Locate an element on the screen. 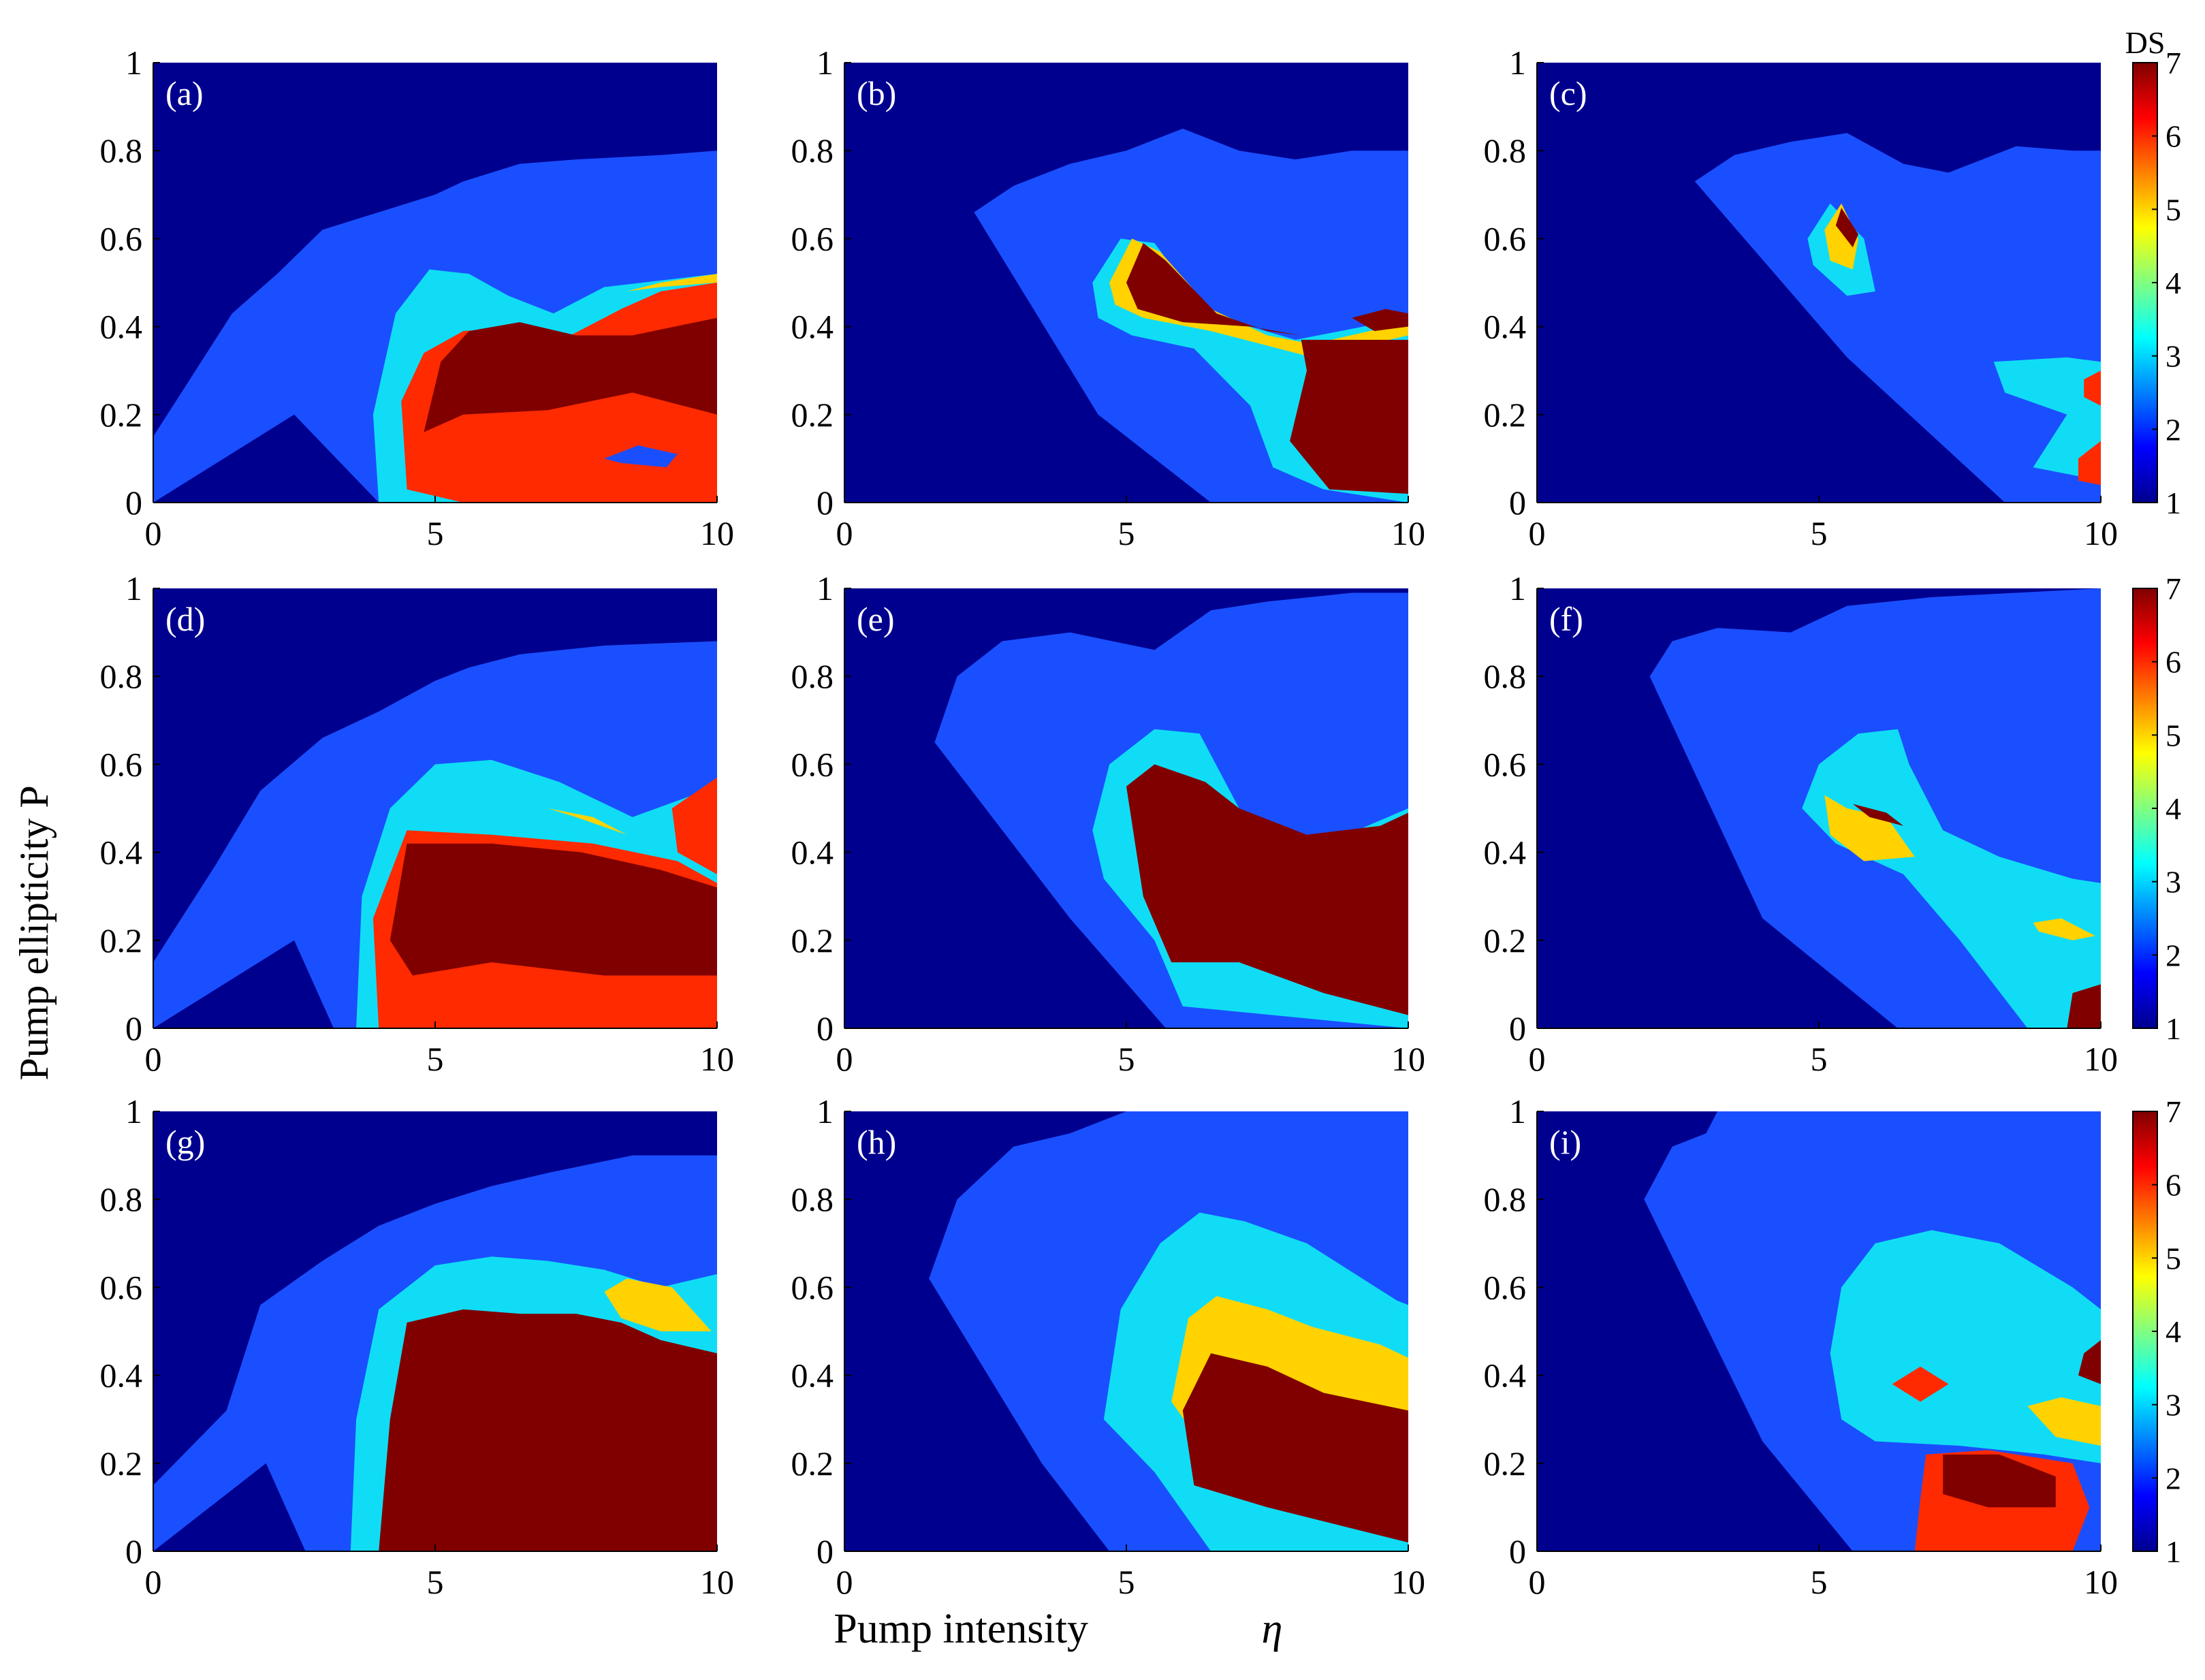 The width and height of the screenshot is (2205, 1680). panel-e: 00.20.40.60.810 5 10(e) is located at coordinates (1109, 823).